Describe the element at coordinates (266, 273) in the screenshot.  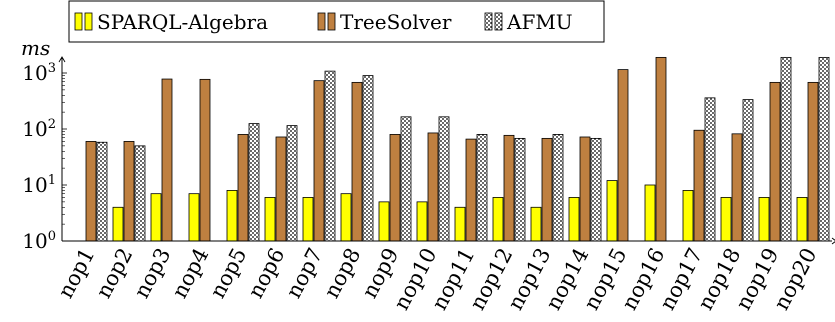
I see `x-tick-label: nop6` at that location.